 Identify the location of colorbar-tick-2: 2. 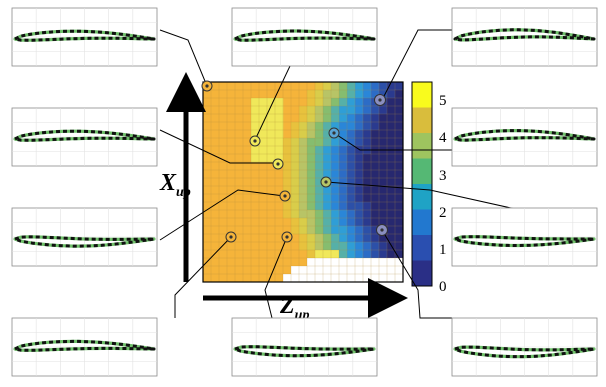
(443, 213).